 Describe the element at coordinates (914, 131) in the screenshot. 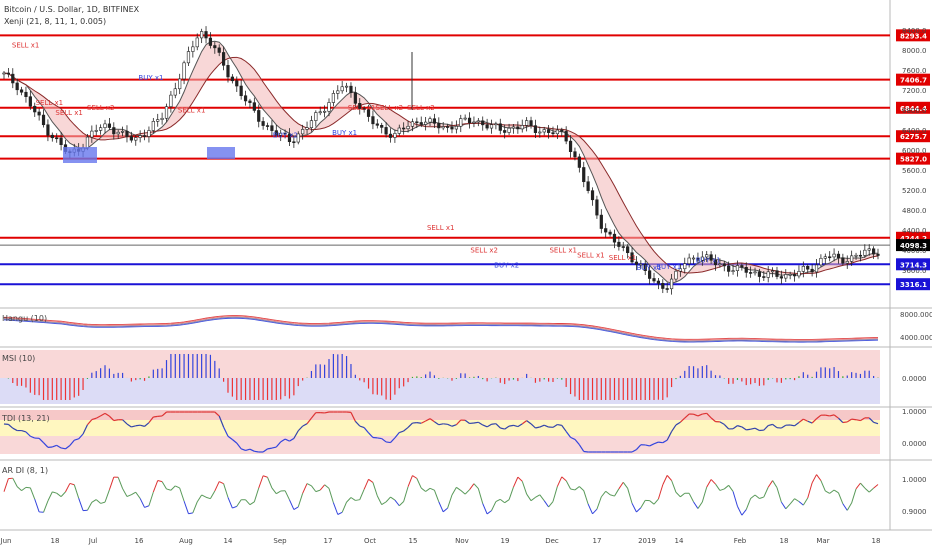

I see `price-tick-label: 6400.0` at that location.